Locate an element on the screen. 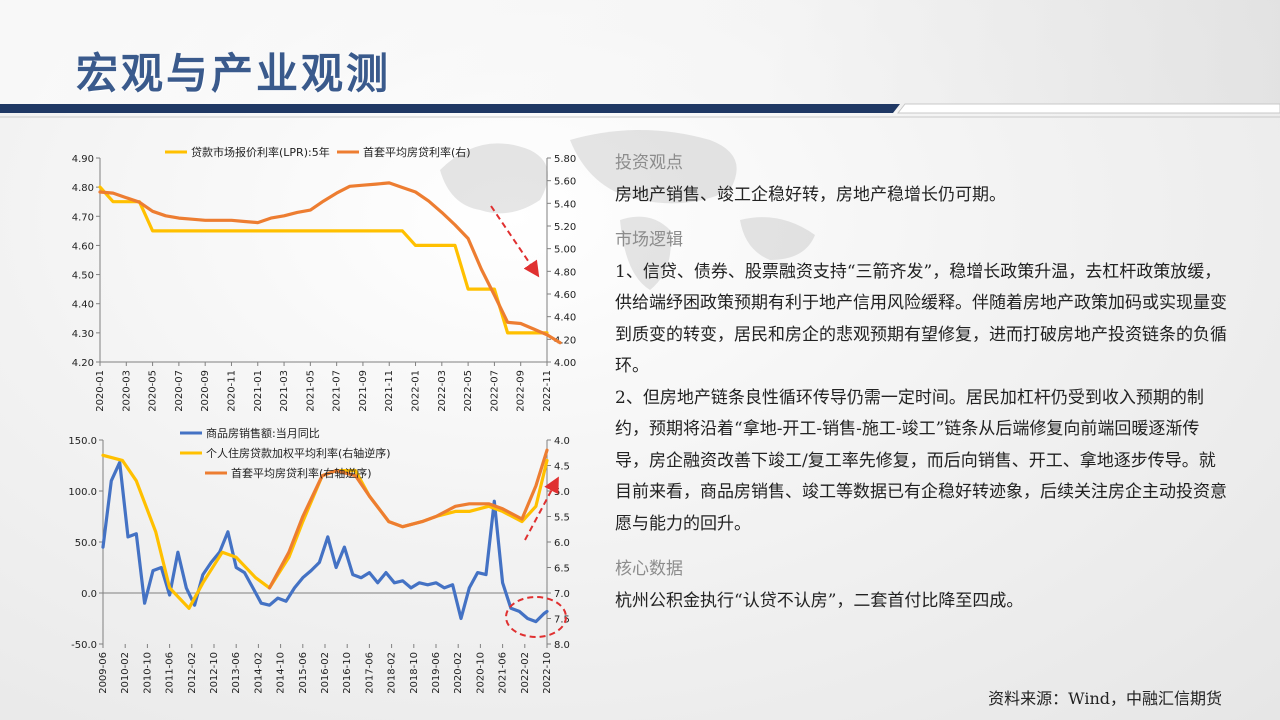  x-tick-label: 2010-02 is located at coordinates (125, 673).